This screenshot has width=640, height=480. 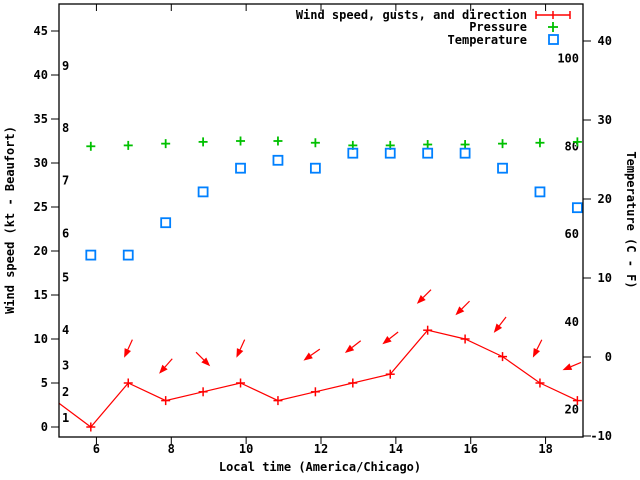 What do you see at coordinates (553, 27) in the screenshot?
I see `legend-symbol-pressure-plus-icon` at bounding box center [553, 27].